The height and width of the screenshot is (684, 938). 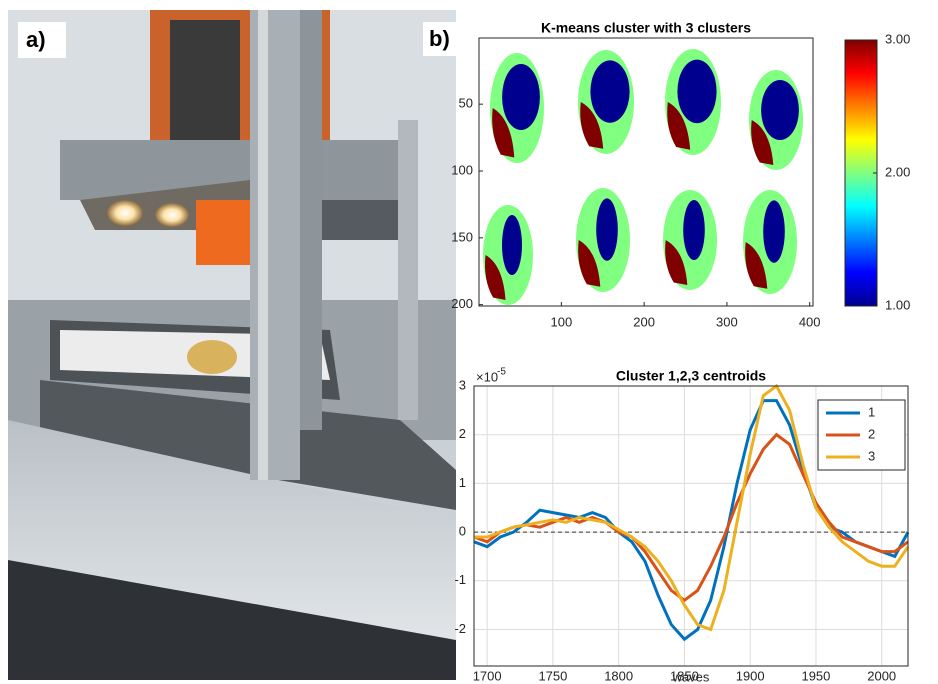 What do you see at coordinates (460, 628) in the screenshot?
I see `y-tick-label: -2` at bounding box center [460, 628].